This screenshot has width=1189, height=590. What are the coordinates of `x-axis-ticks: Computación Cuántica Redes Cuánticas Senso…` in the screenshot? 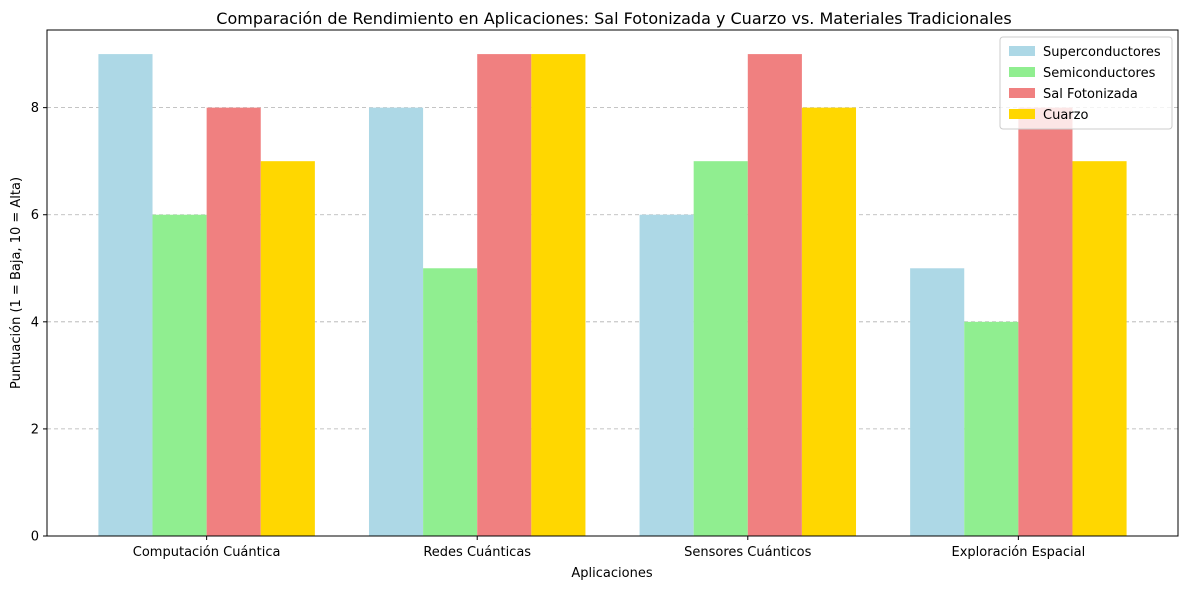 It's located at (609, 548).